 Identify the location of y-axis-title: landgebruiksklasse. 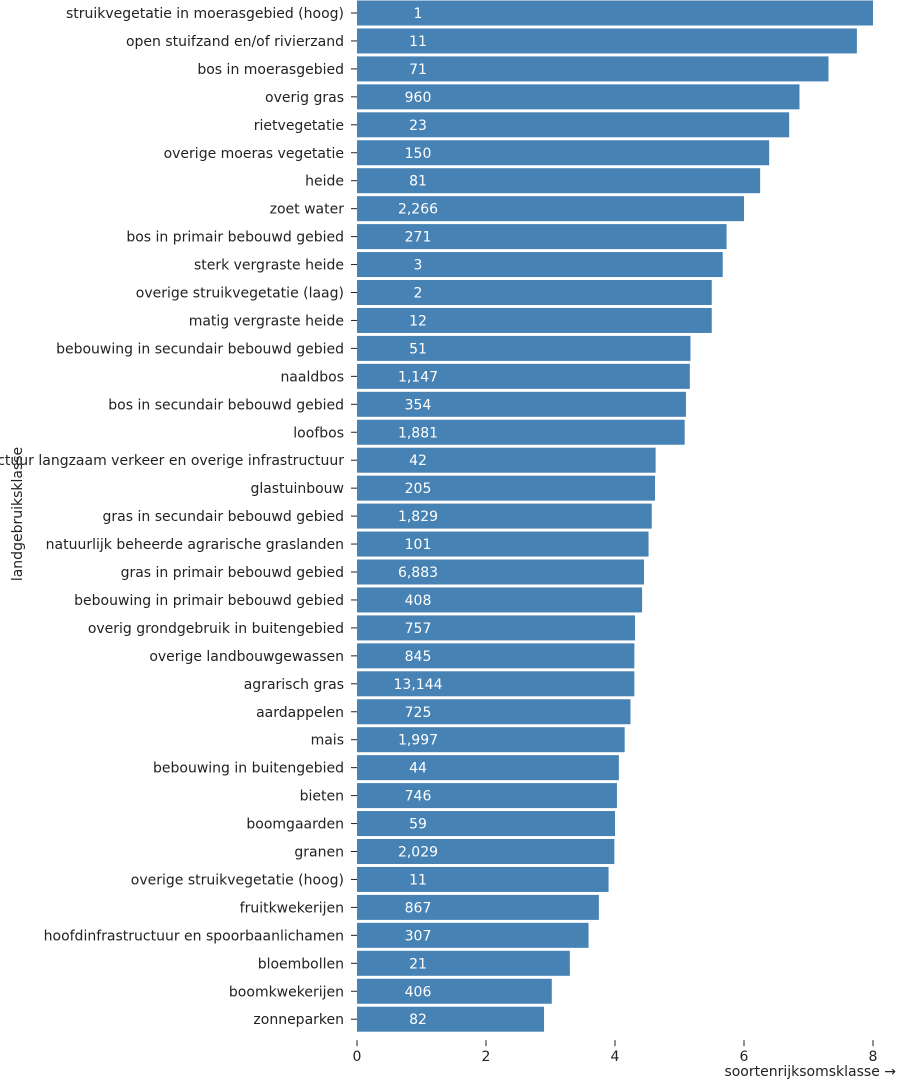
(18, 514).